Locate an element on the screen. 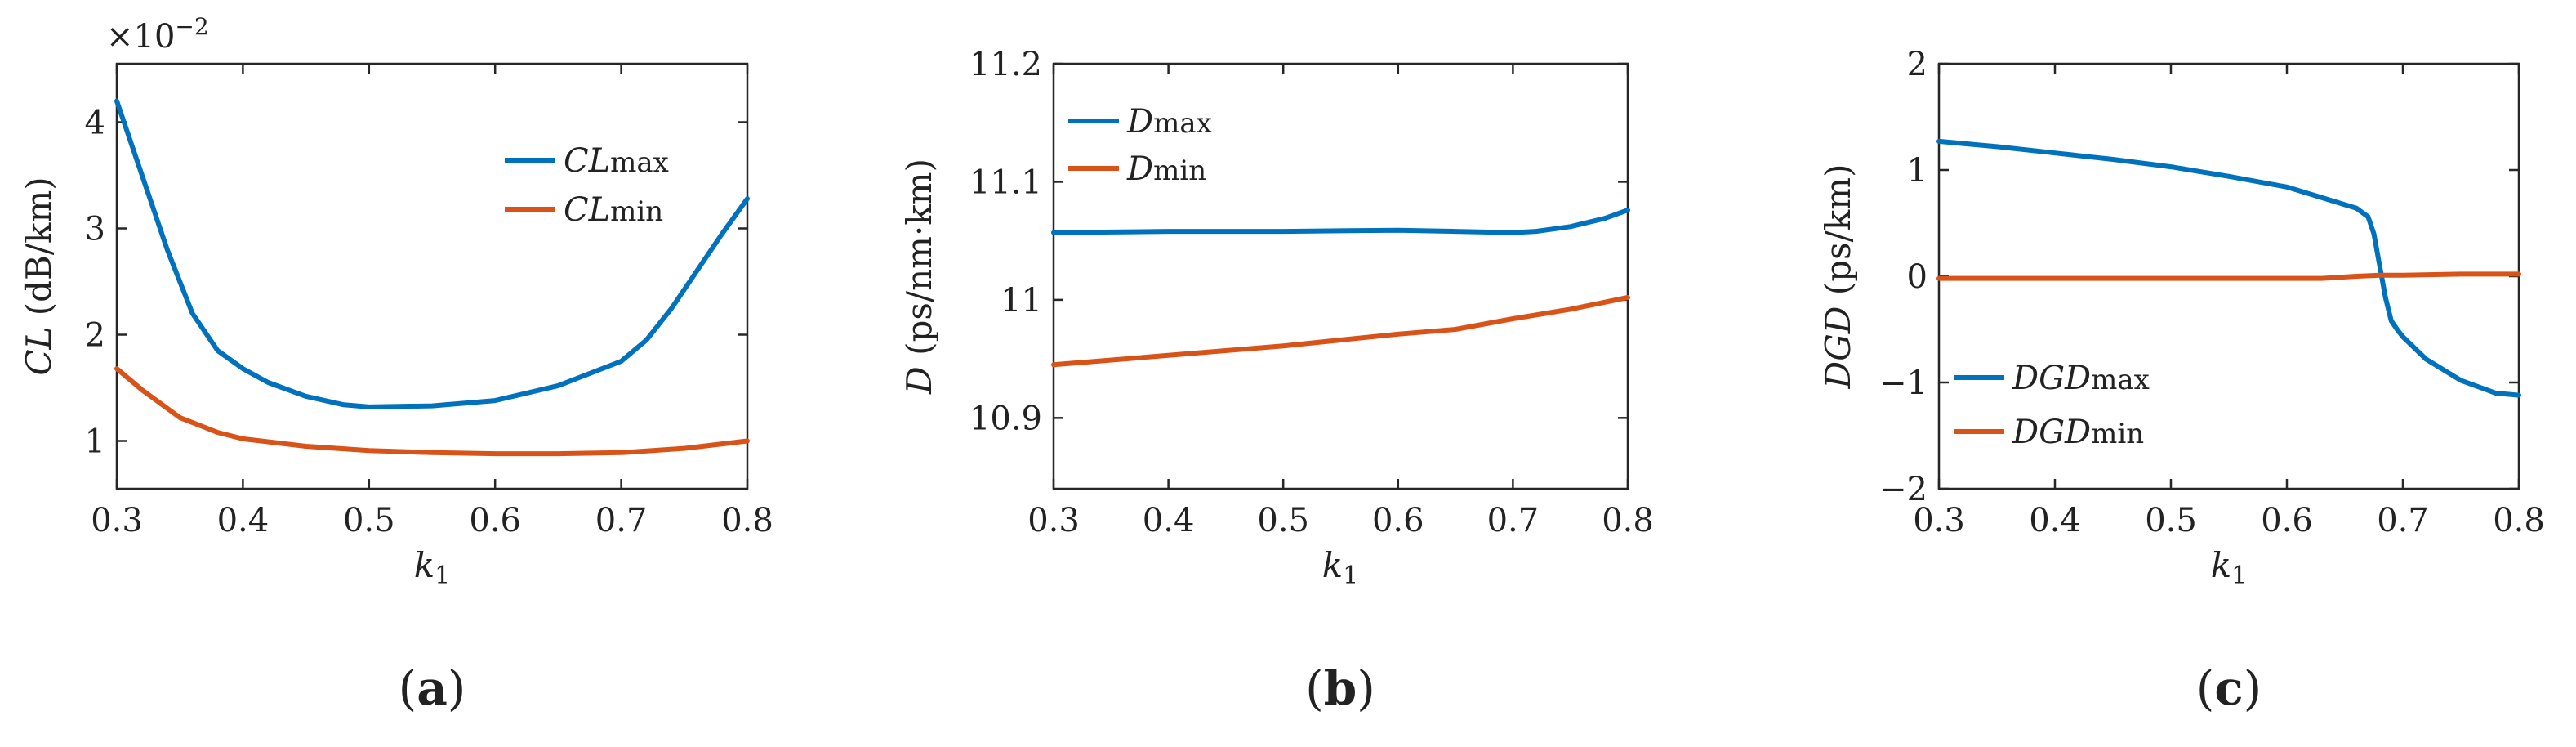 The image size is (2576, 747). chart-b-ylabel: D (ps/nm·km) is located at coordinates (919, 277).